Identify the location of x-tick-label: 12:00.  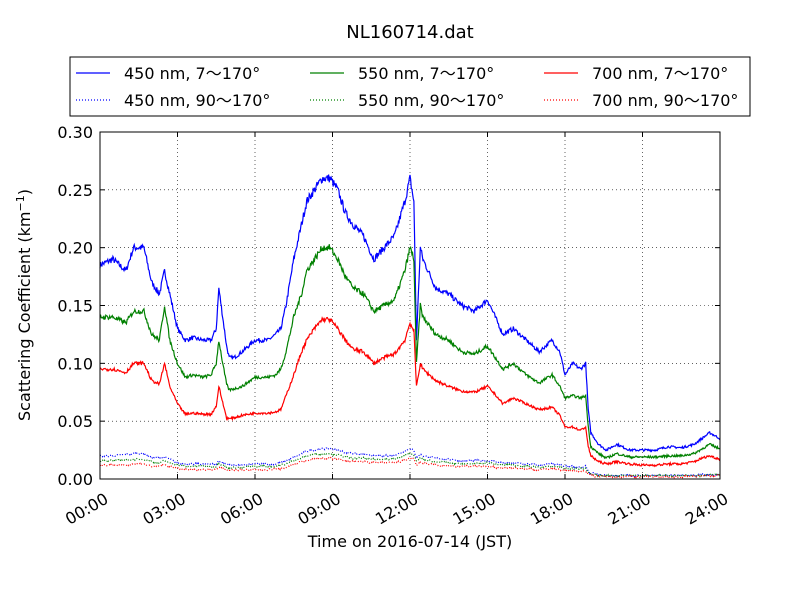
(396, 509).